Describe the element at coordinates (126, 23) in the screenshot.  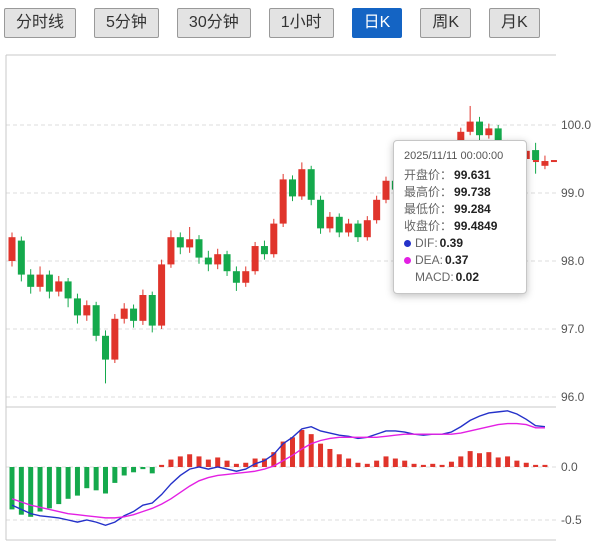
I see `timeframe-5min-button: 5分钟` at that location.